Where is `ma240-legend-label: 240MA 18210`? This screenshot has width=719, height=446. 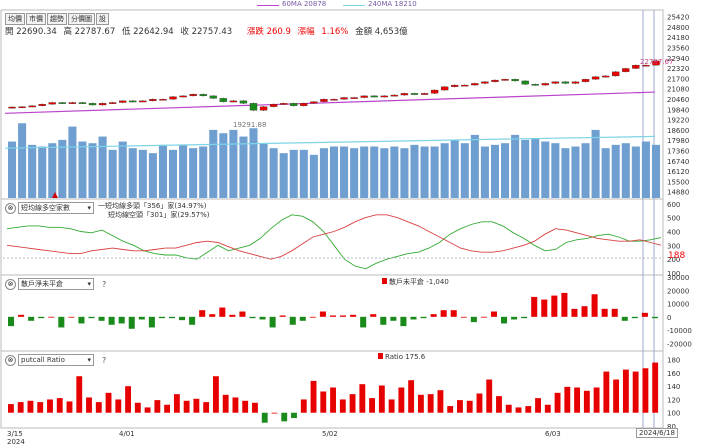 ma240-legend-label: 240MA 18210 is located at coordinates (392, 4).